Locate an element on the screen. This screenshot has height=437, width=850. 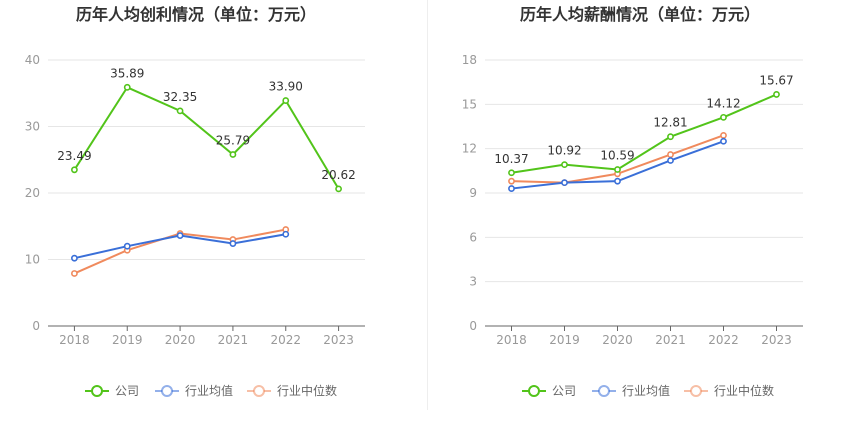
panel-divider is located at coordinates (427, 205).